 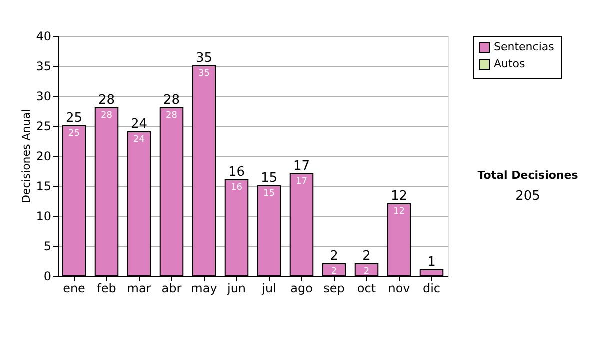 I want to click on total-label: 17, so click(x=301, y=166).